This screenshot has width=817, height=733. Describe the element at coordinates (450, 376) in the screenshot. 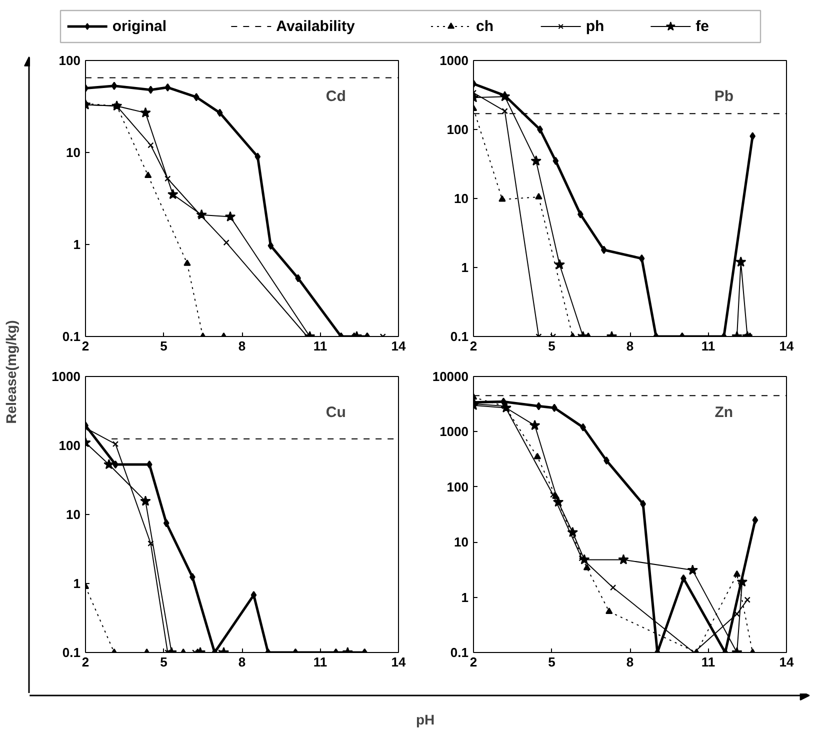

I see `y-tick-label: 10000` at that location.